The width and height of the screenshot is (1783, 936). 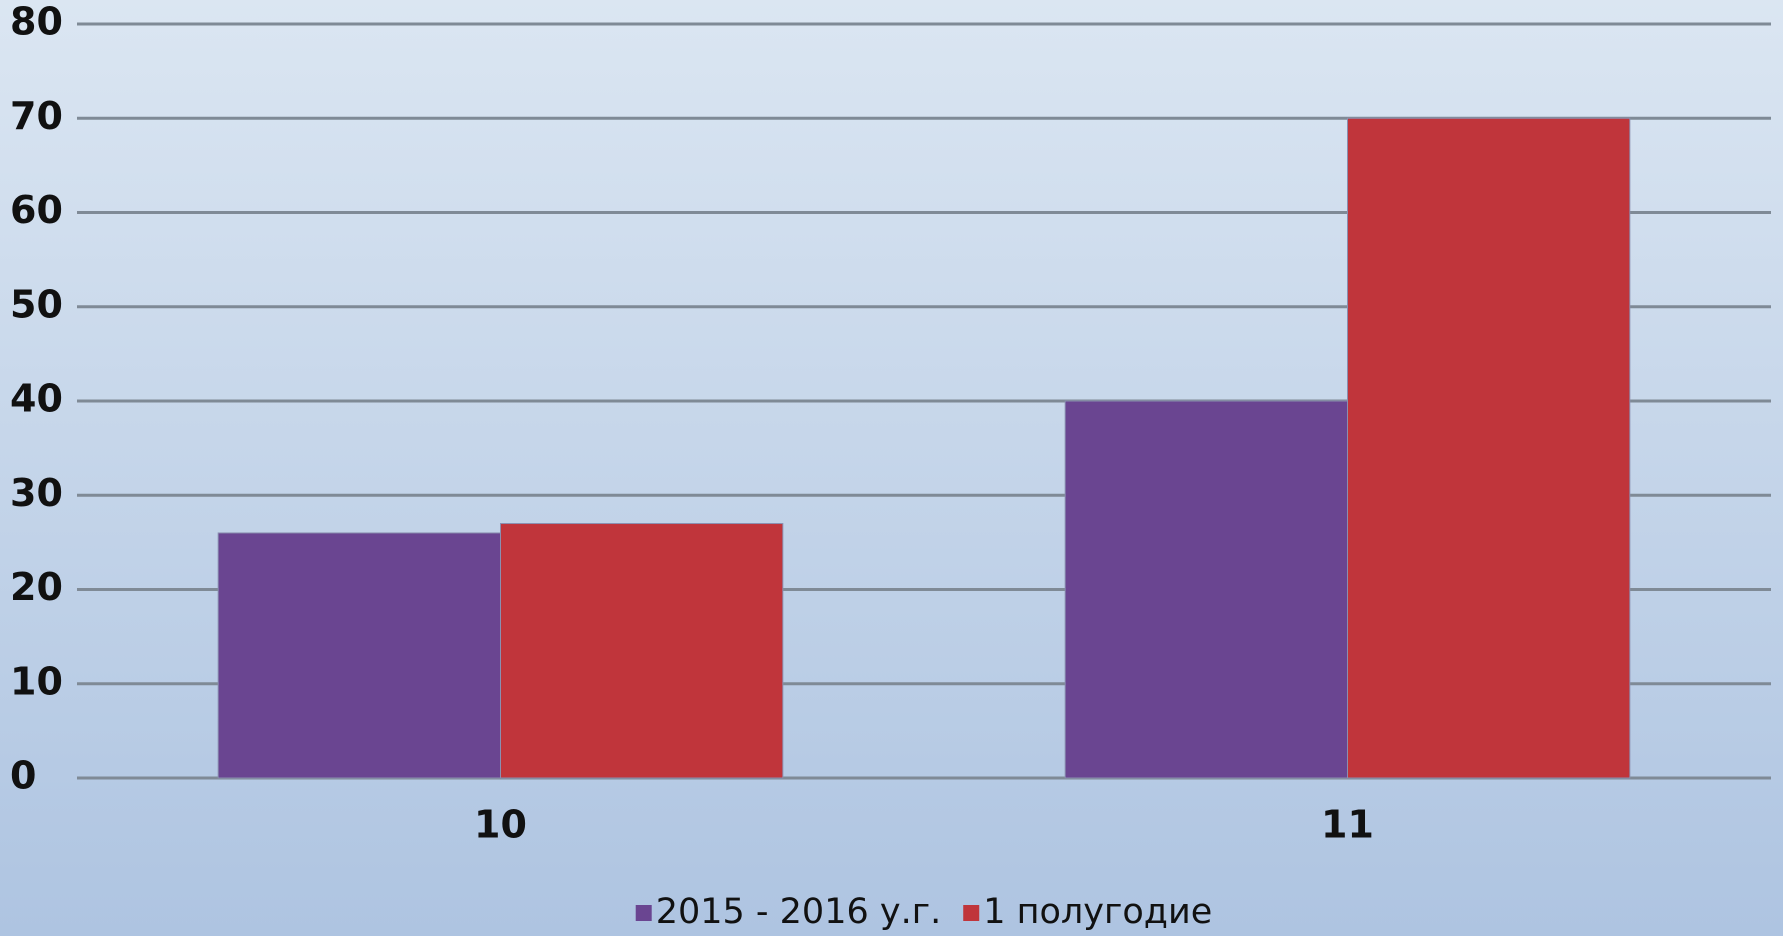 I want to click on y-tick-label: 40, so click(x=36, y=399).